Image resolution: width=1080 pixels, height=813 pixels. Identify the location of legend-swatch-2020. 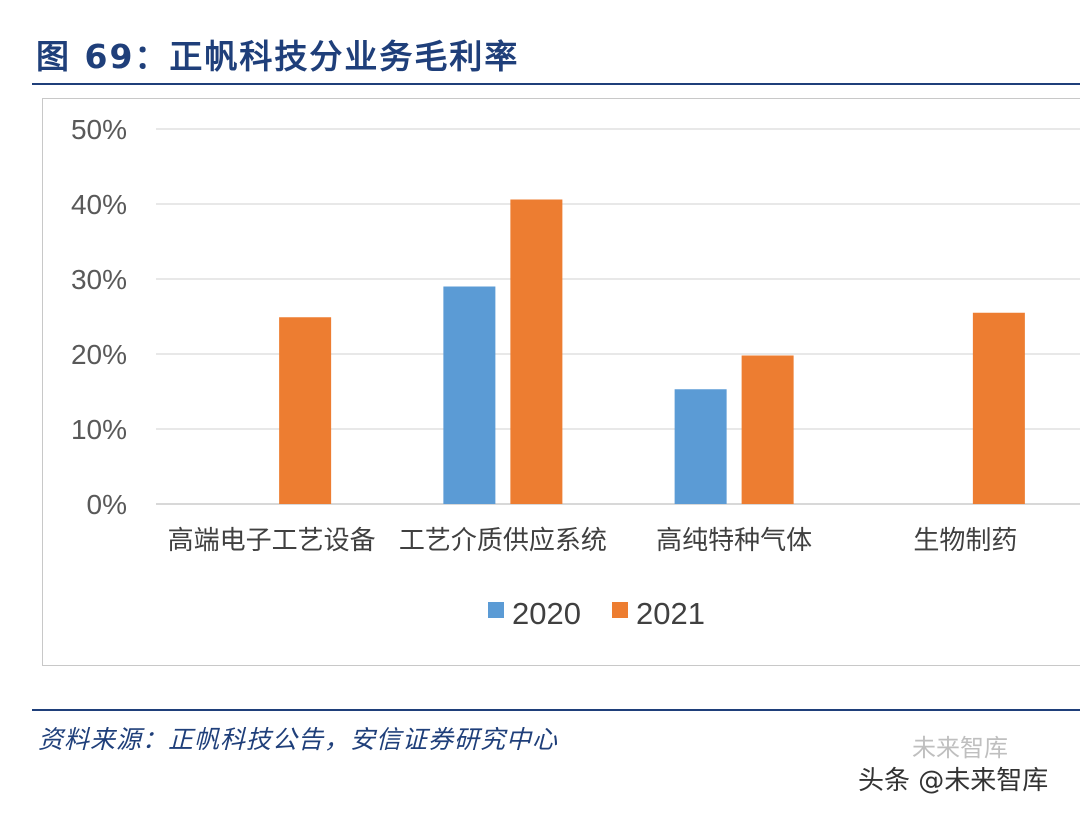
(496, 610).